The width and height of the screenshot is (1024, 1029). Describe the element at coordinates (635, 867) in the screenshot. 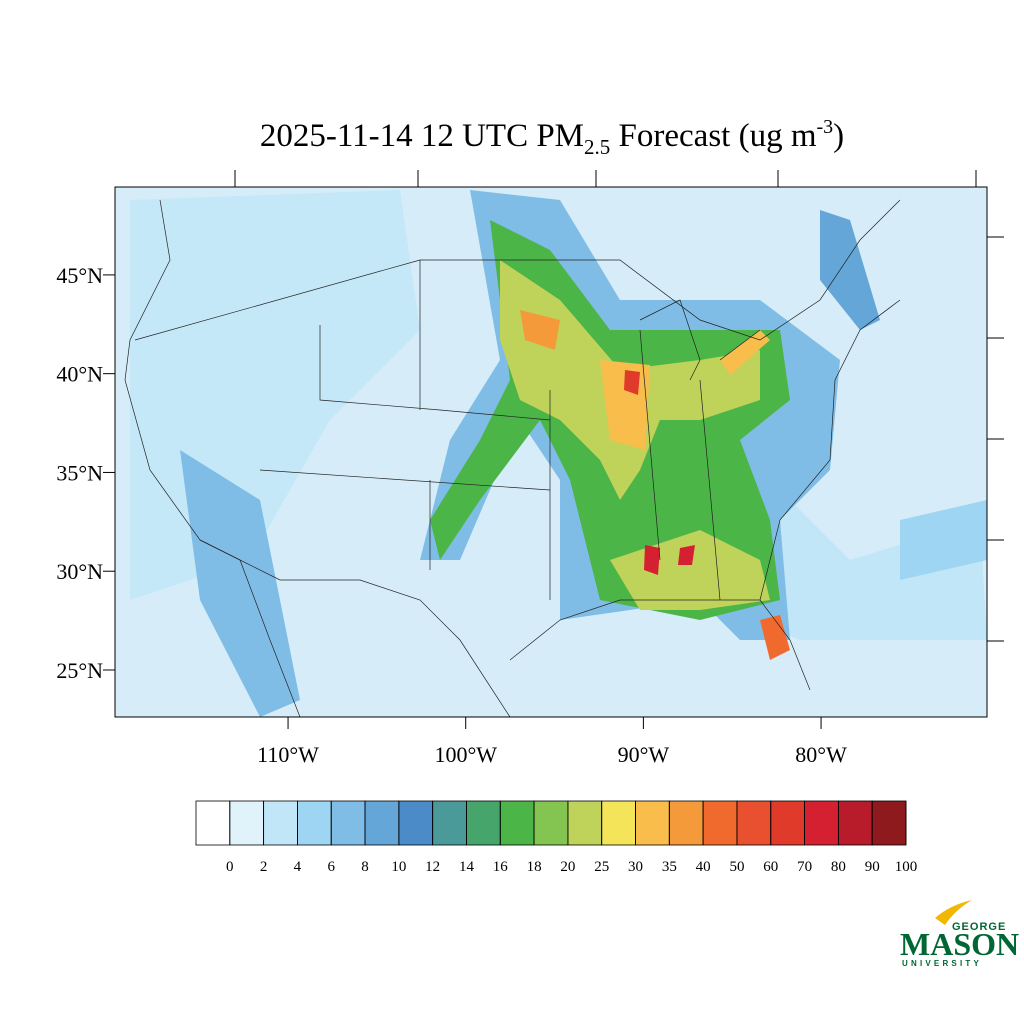

I see `colorbar-label: 30` at that location.